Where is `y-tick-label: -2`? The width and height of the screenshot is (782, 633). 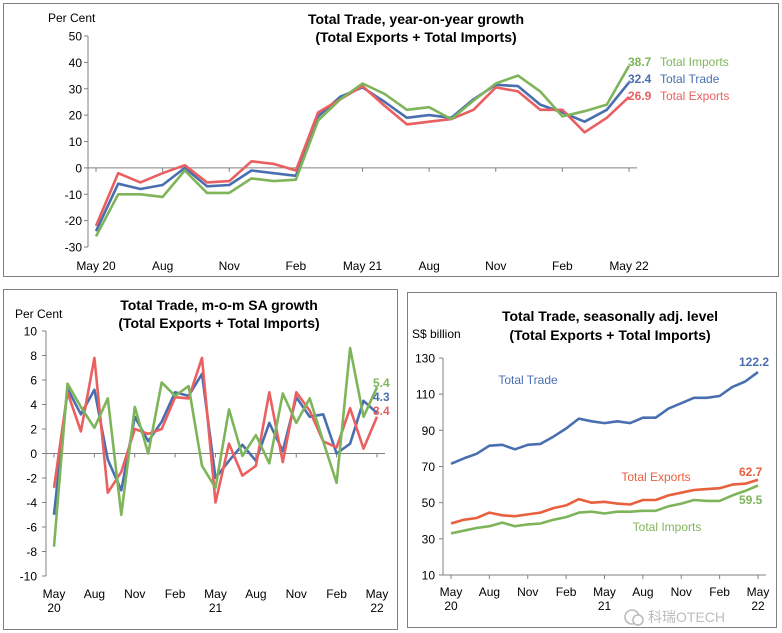 y-tick-label: -2 is located at coordinates (31, 479).